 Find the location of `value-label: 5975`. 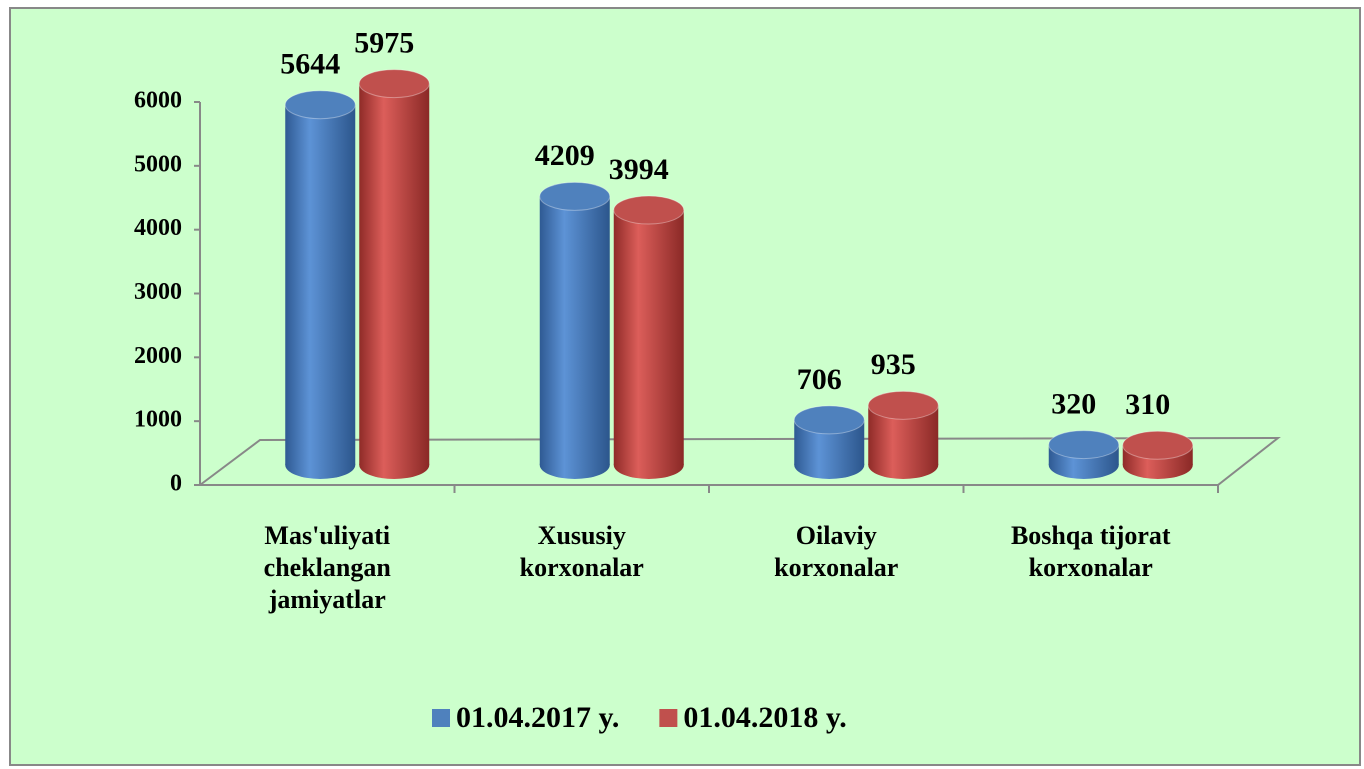

value-label: 5975 is located at coordinates (384, 42).